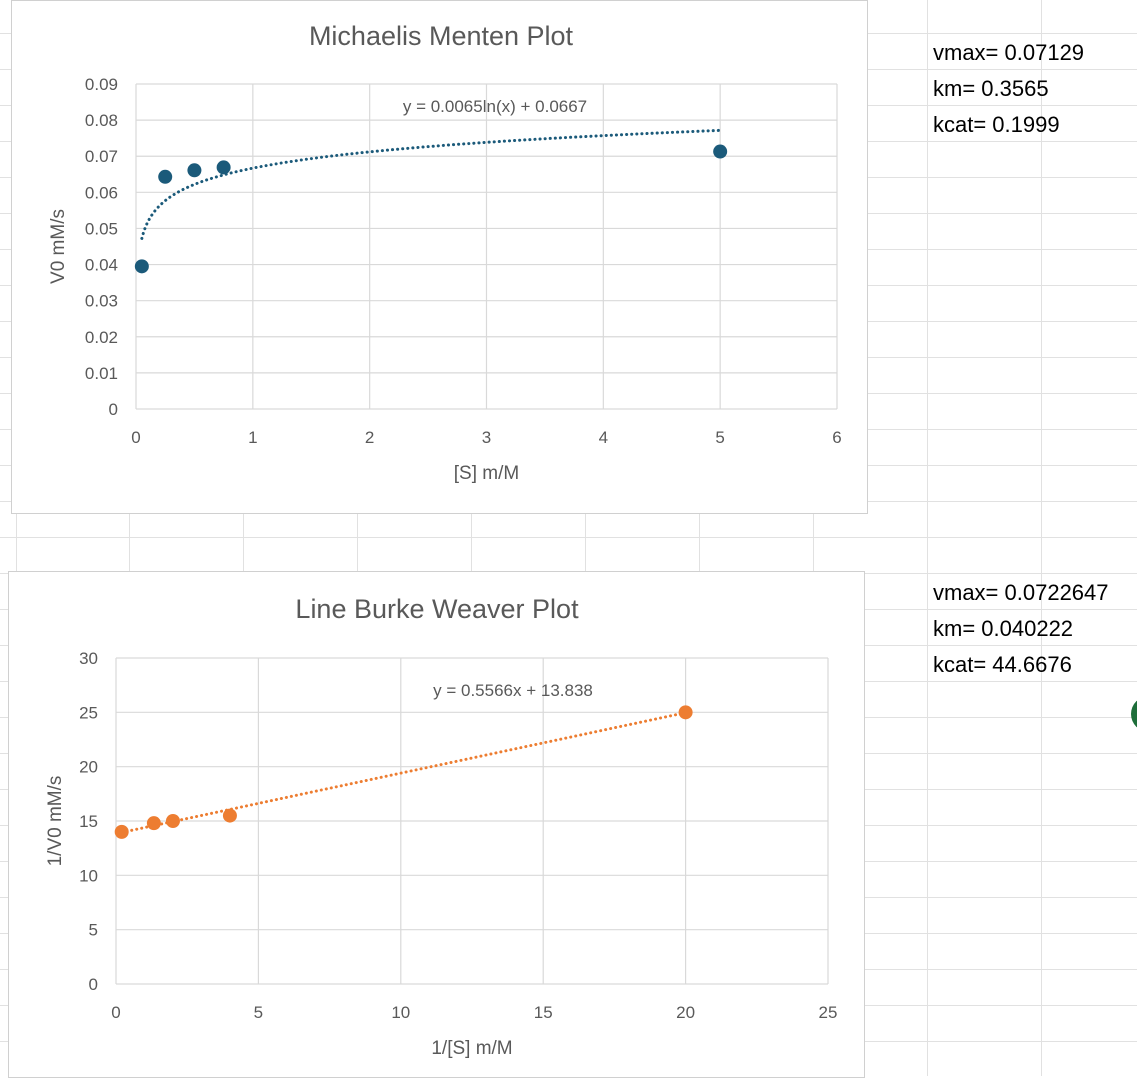 The height and width of the screenshot is (1078, 1137). Describe the element at coordinates (437, 609) in the screenshot. I see `chart-title: Line Burke Weaver Plot` at that location.